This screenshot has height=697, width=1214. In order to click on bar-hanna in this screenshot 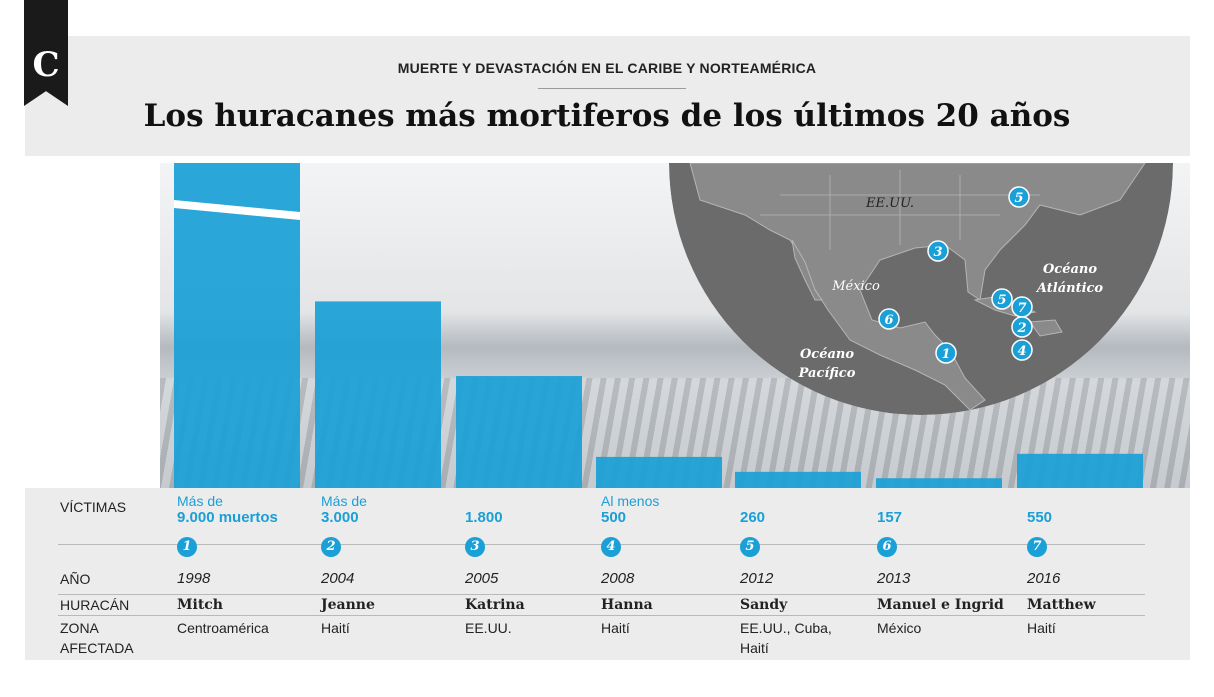, I will do `click(659, 472)`.